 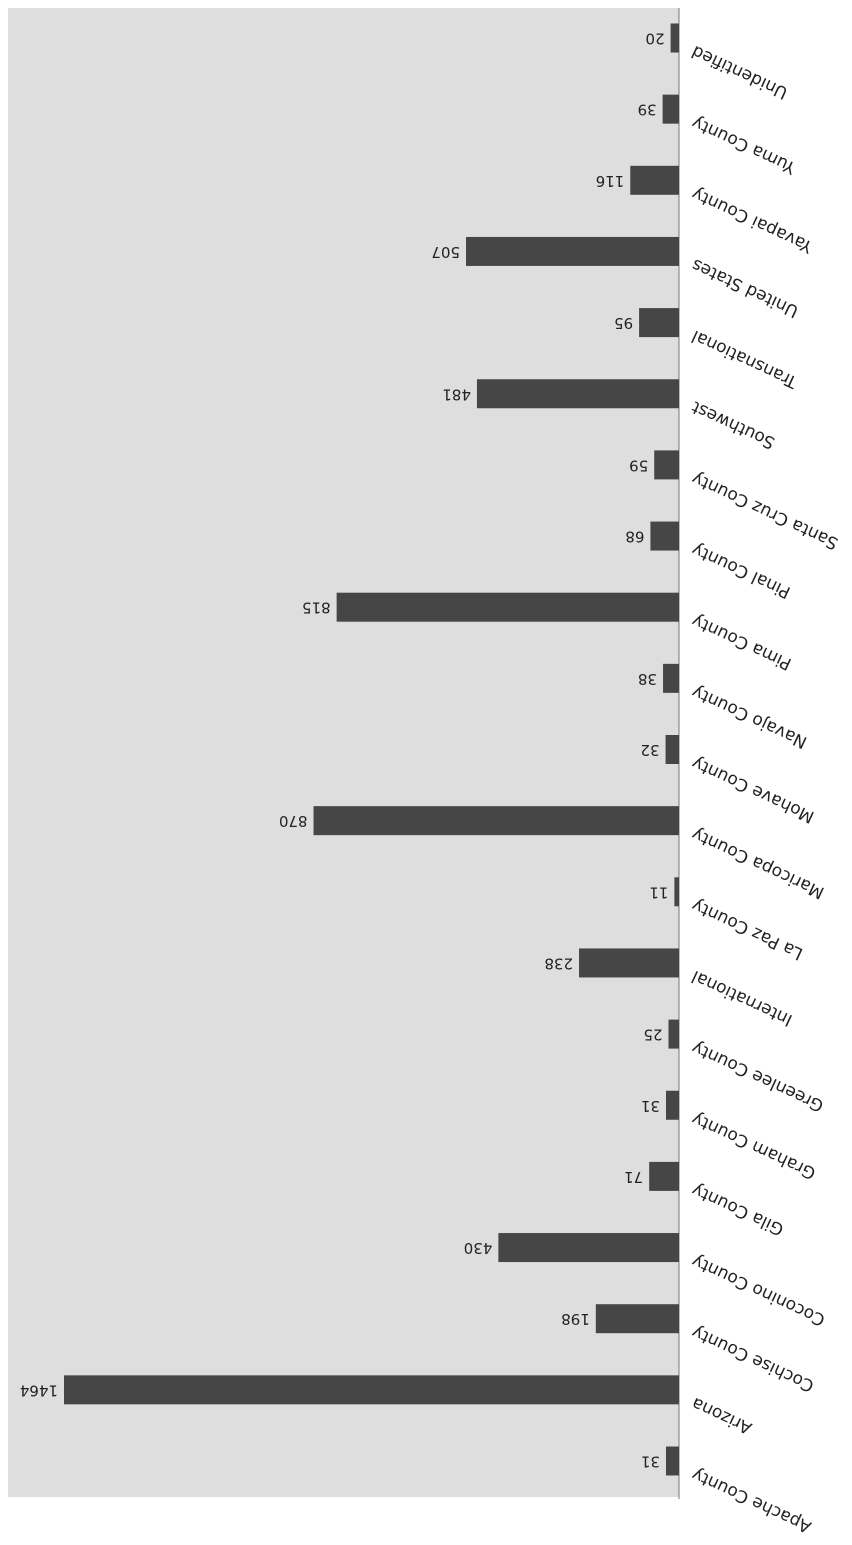 I want to click on category-tick-label: Unidentified, so click(x=740, y=72).